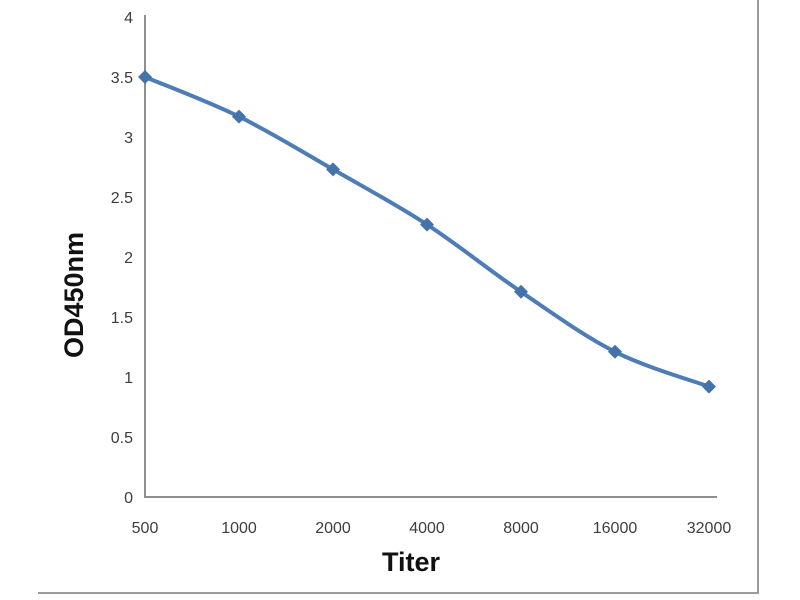  Describe the element at coordinates (128, 498) in the screenshot. I see `y-tick-label: 0` at that location.